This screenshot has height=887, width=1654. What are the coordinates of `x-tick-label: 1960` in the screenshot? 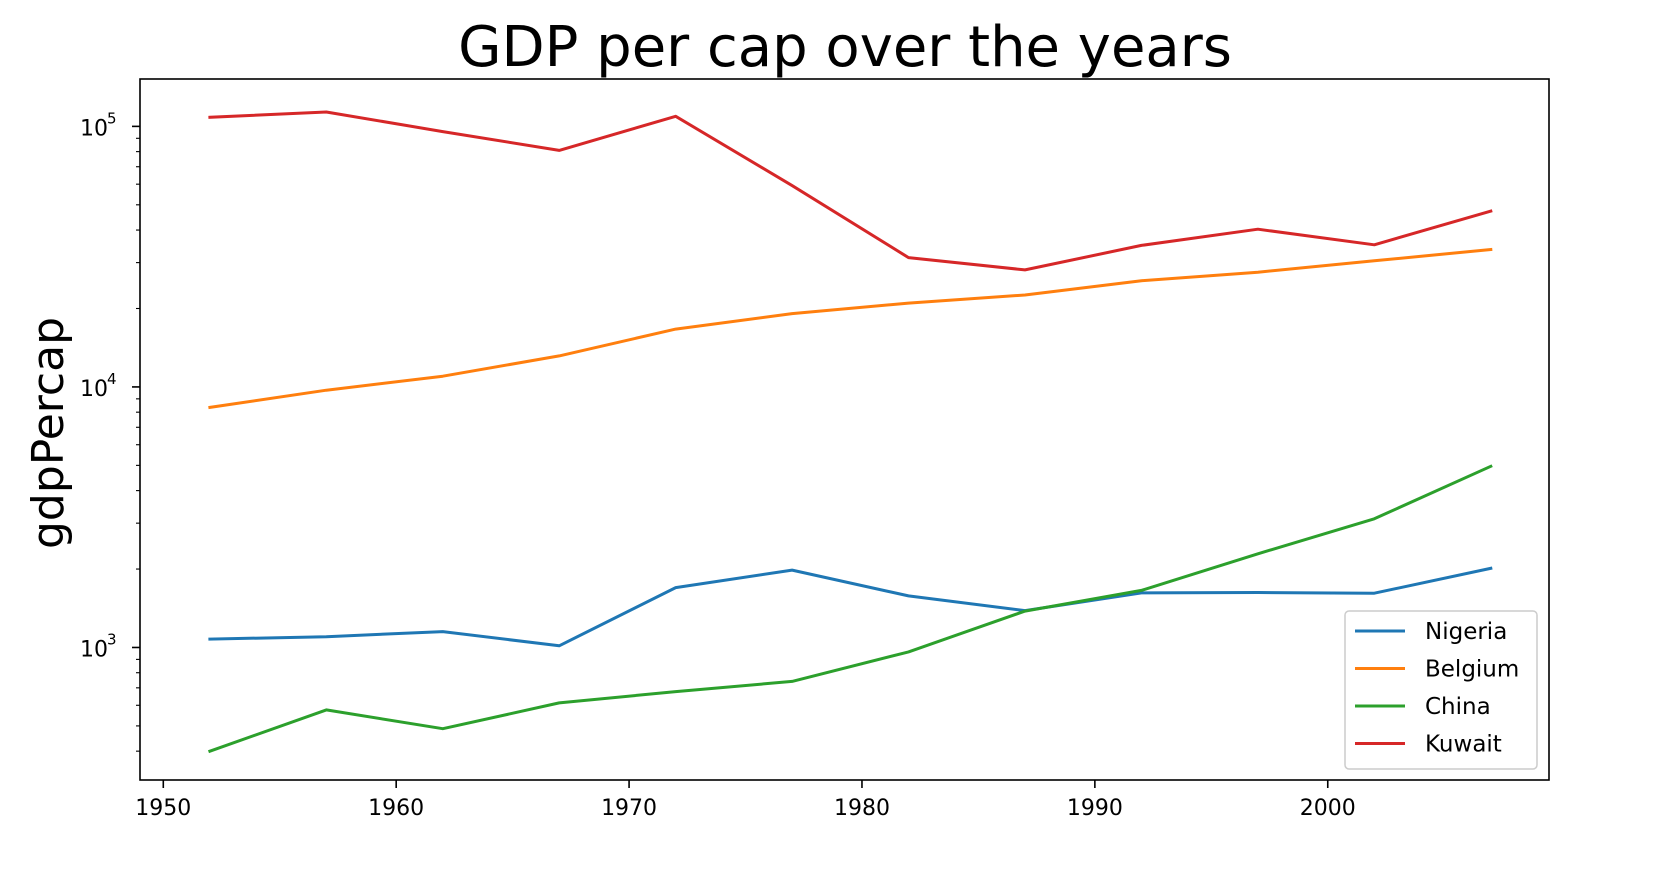 It's located at (396, 808).